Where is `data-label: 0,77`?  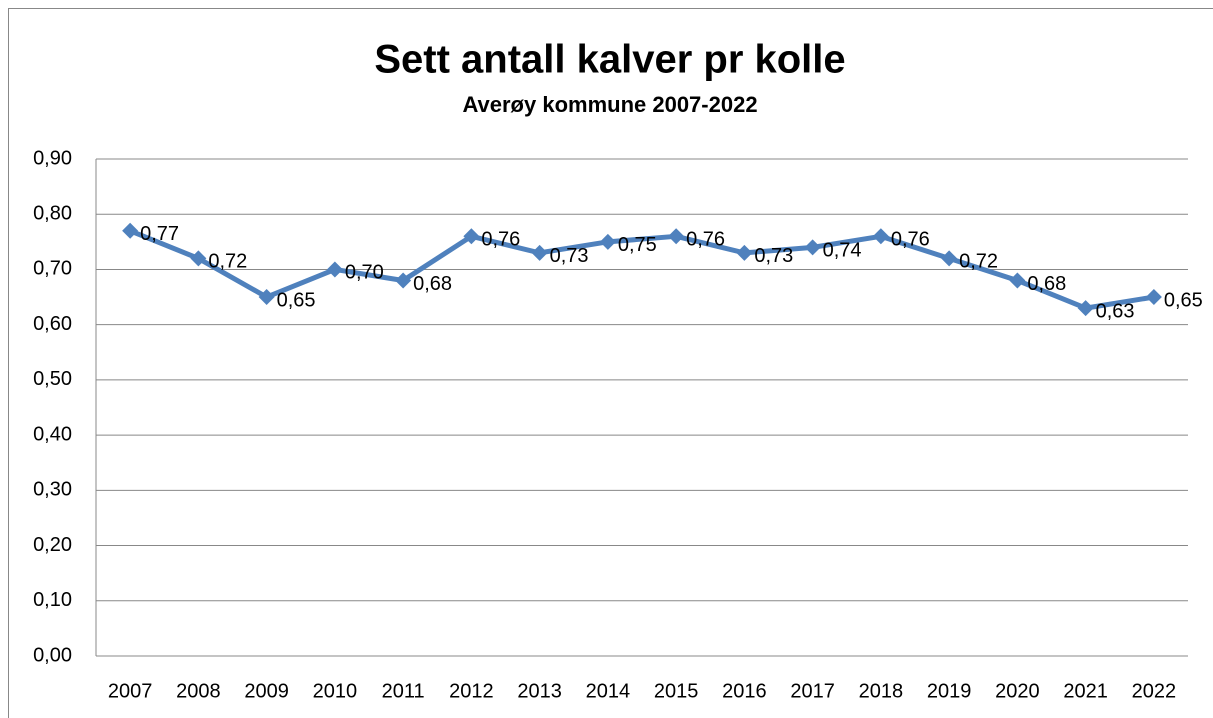 data-label: 0,77 is located at coordinates (159, 234).